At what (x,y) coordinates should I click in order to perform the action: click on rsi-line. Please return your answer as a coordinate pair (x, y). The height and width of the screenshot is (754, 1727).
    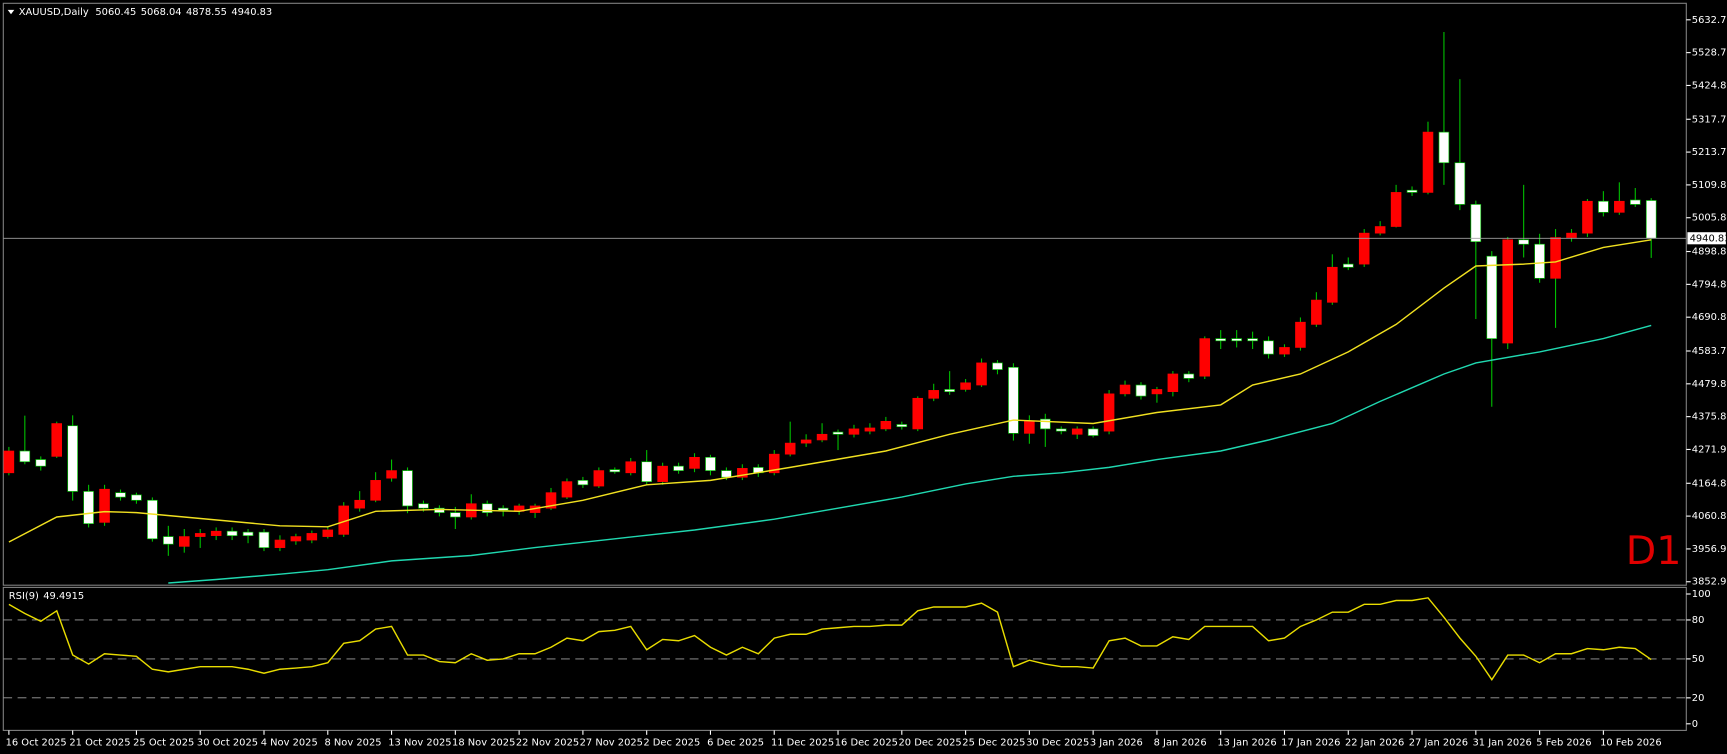
    Looking at the image, I should click on (830, 639).